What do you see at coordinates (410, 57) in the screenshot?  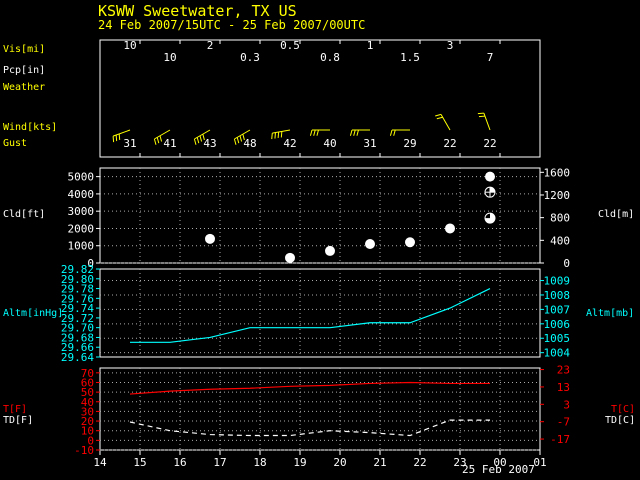 I see `visibility-value: 1.5` at bounding box center [410, 57].